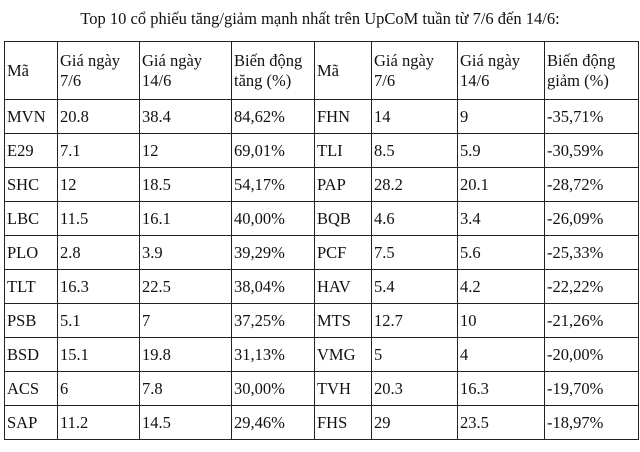  I want to click on cell-price-7-6: 5.1, so click(98, 320).